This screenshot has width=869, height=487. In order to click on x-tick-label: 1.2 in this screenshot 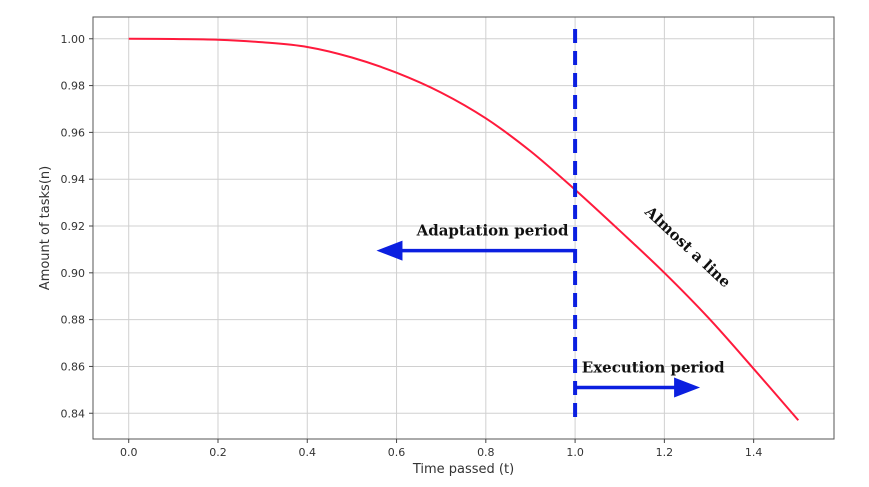, I will do `click(665, 452)`.